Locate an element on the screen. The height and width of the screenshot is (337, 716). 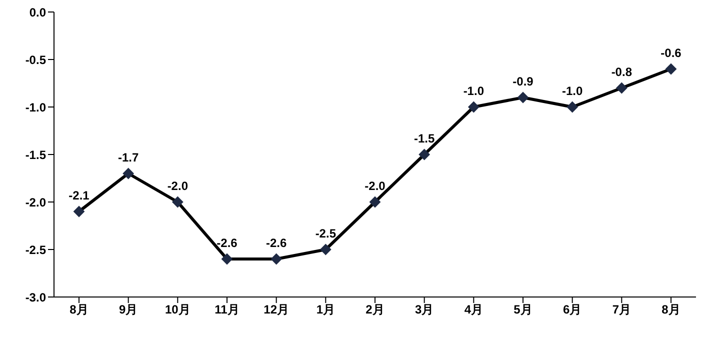
x-tick-label: 1月 is located at coordinates (326, 309).